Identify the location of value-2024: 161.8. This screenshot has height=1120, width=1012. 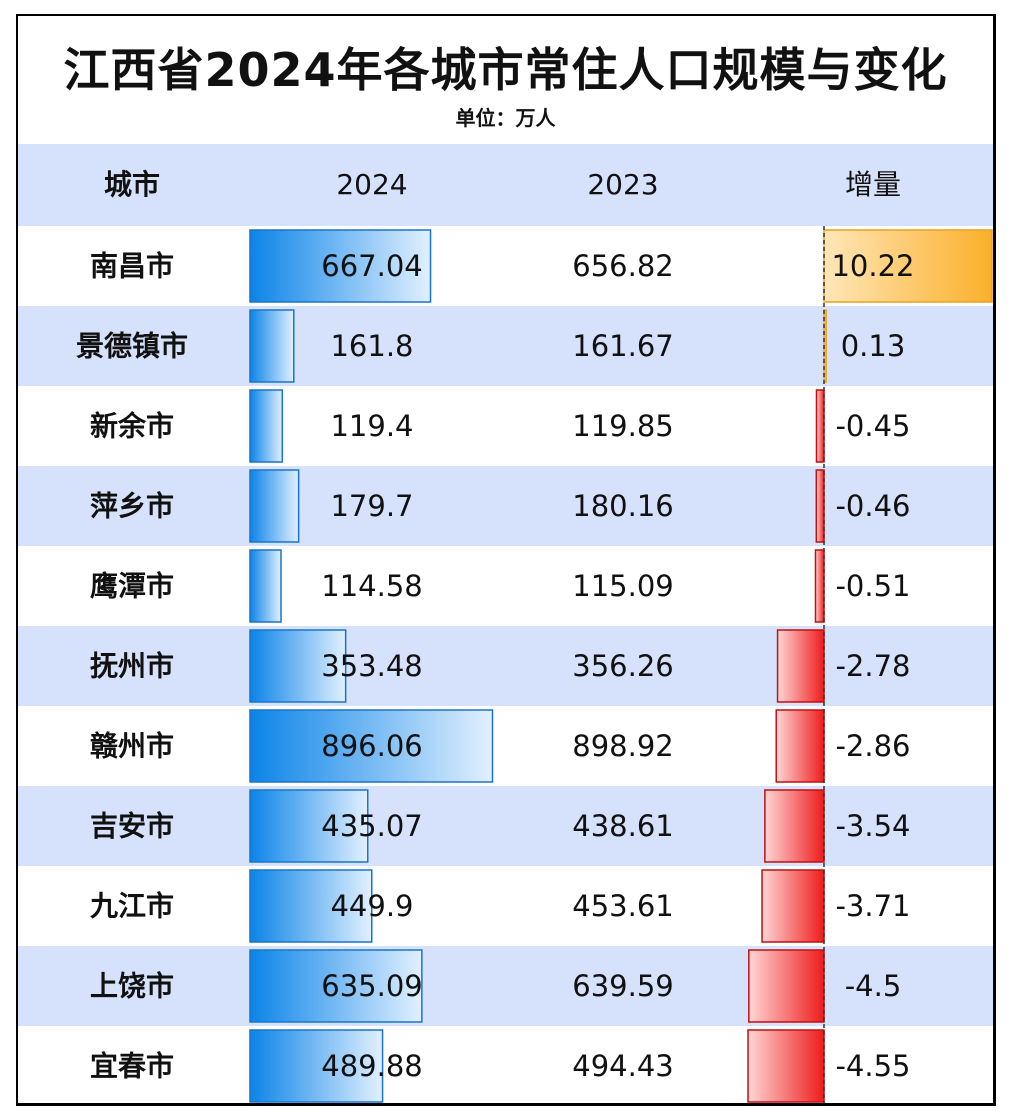
(371, 346).